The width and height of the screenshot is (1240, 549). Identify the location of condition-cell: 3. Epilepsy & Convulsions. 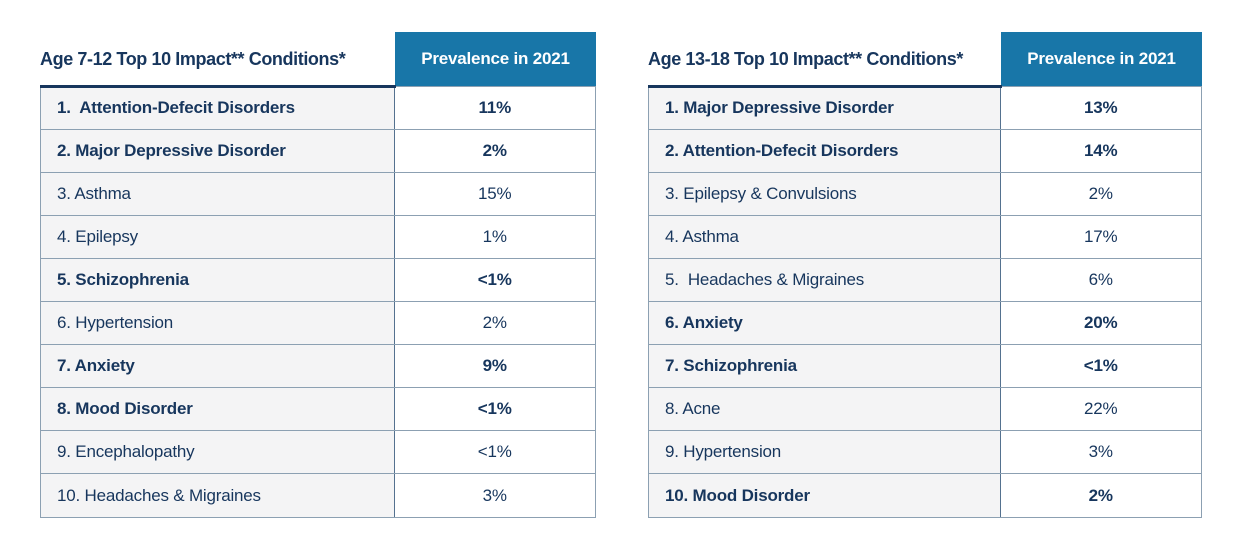
(825, 194).